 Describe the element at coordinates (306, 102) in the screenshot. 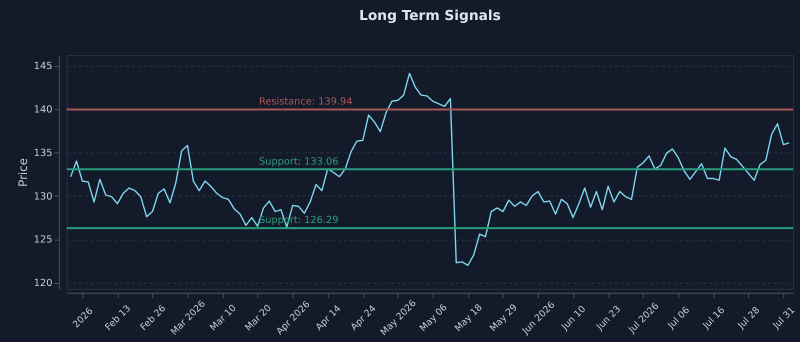

I see `ref-line-label: Resistance: 139.94` at that location.